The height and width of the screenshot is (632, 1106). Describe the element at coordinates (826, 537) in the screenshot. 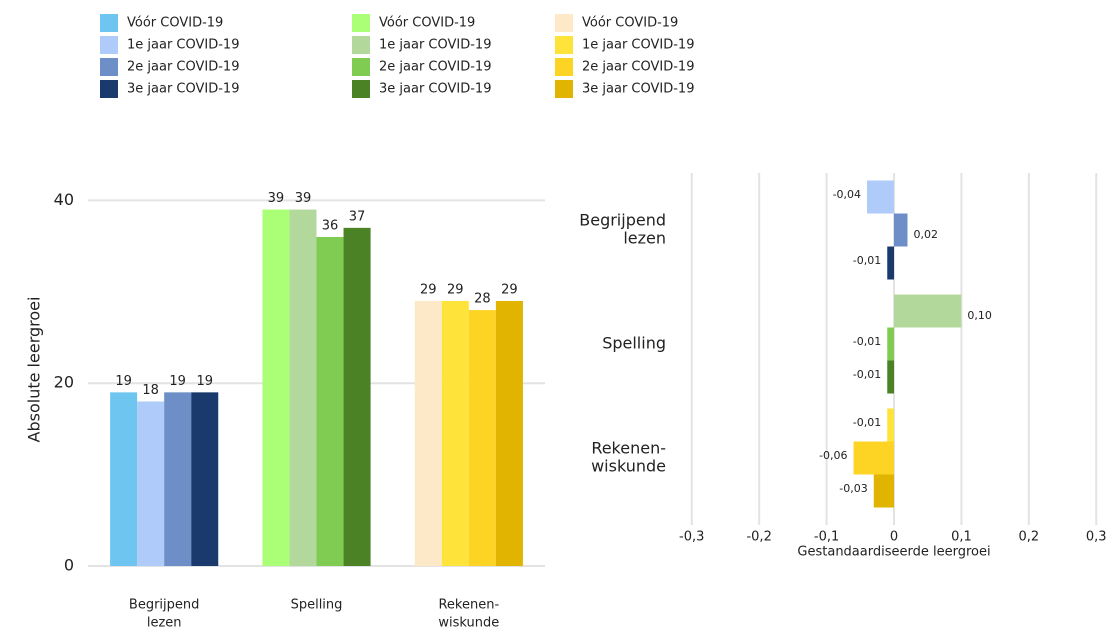

I see `x-tick-label: -0,1` at that location.